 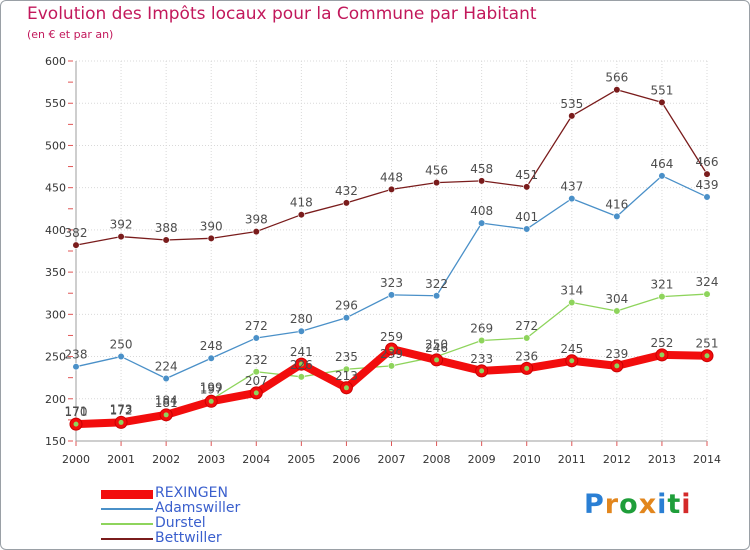 I want to click on data-label-bettwiller: 535, so click(x=571, y=104).